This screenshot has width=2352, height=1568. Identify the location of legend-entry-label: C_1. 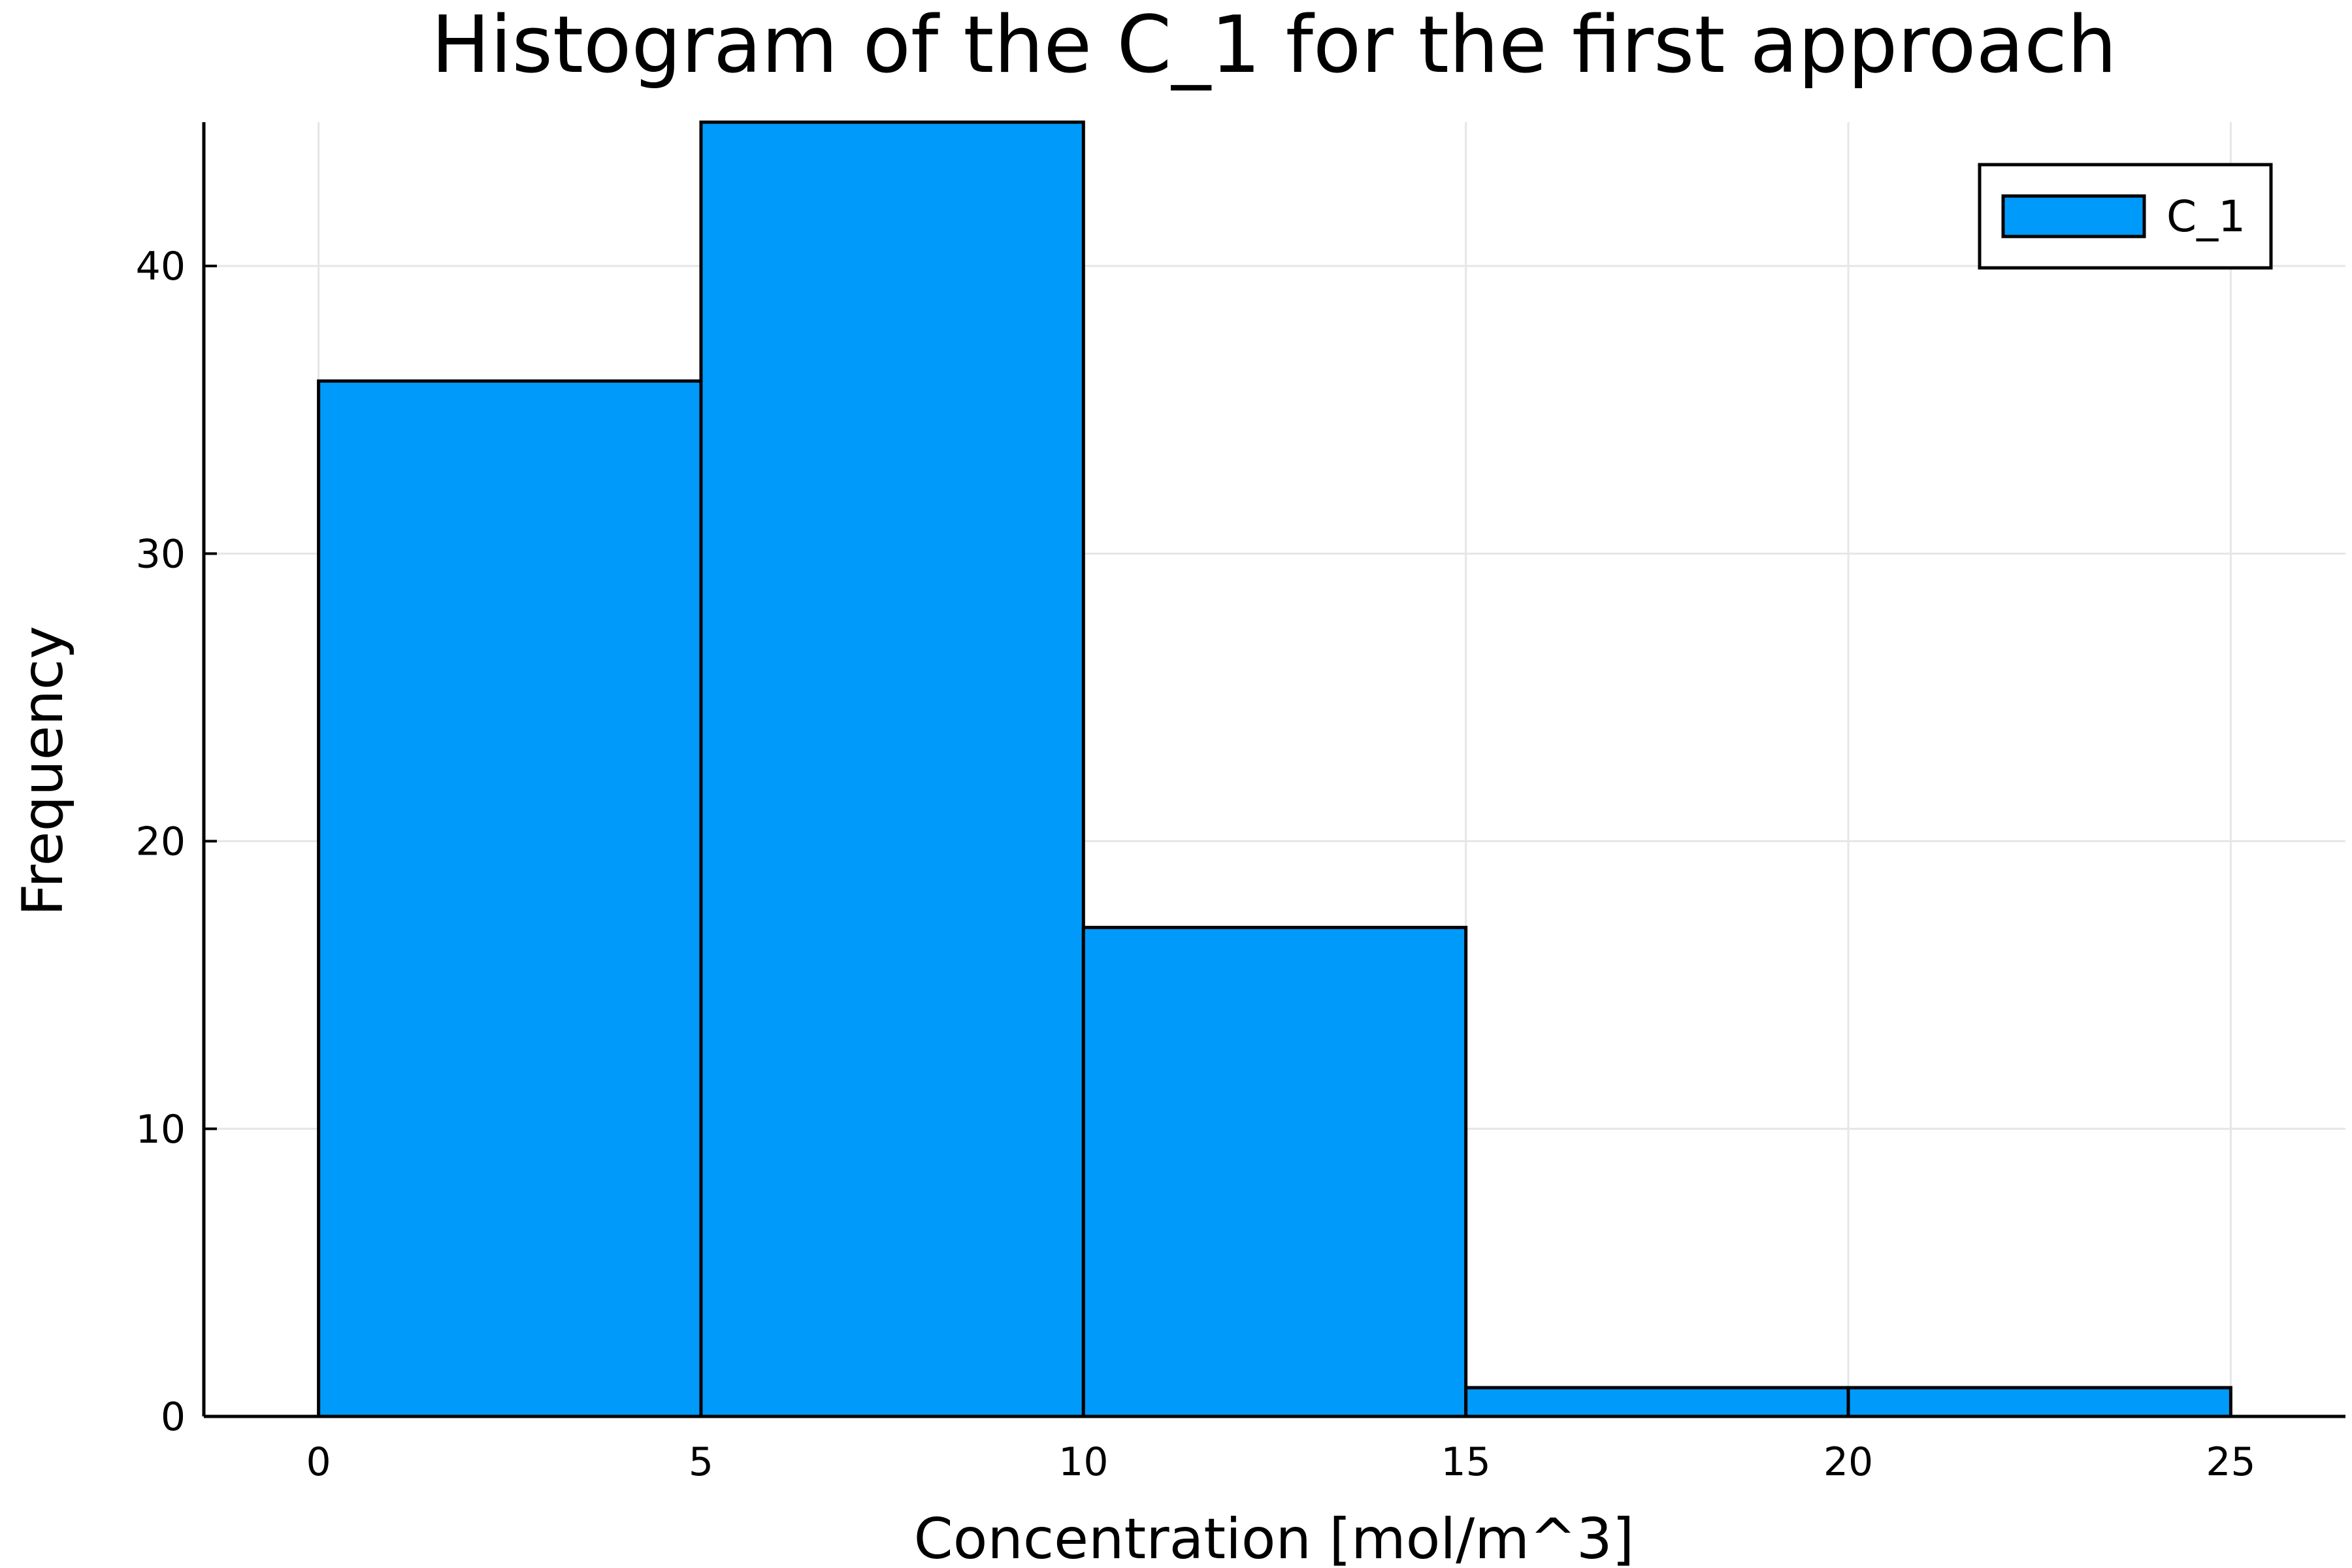
(2206, 216).